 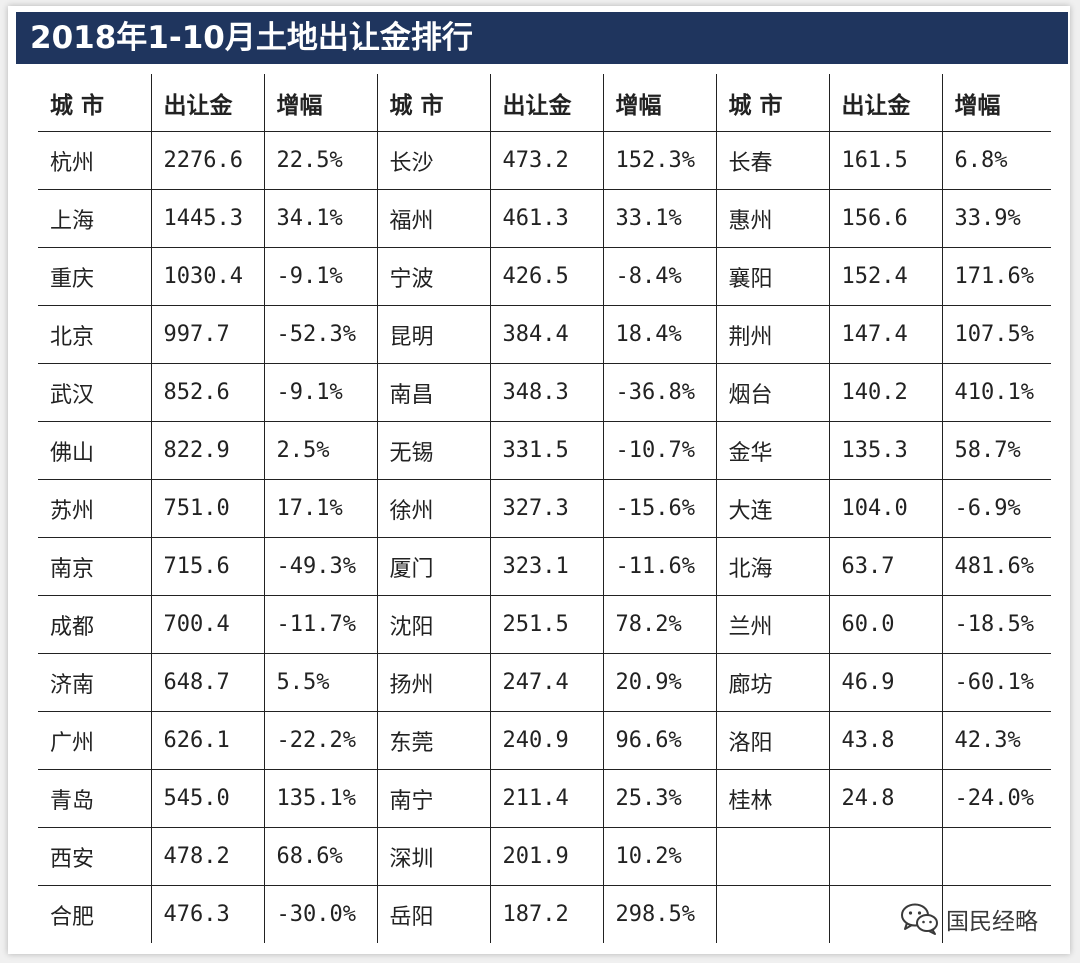 What do you see at coordinates (321, 334) in the screenshot?
I see `growth-cell: -52.3%` at bounding box center [321, 334].